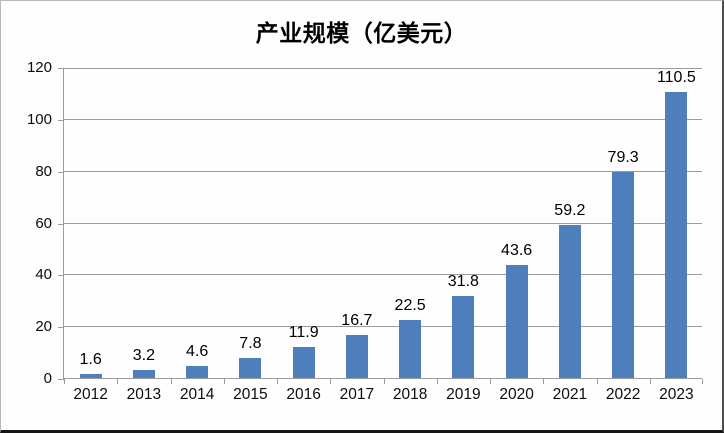  I want to click on x-tick-label-2012: 2012, so click(90, 394).